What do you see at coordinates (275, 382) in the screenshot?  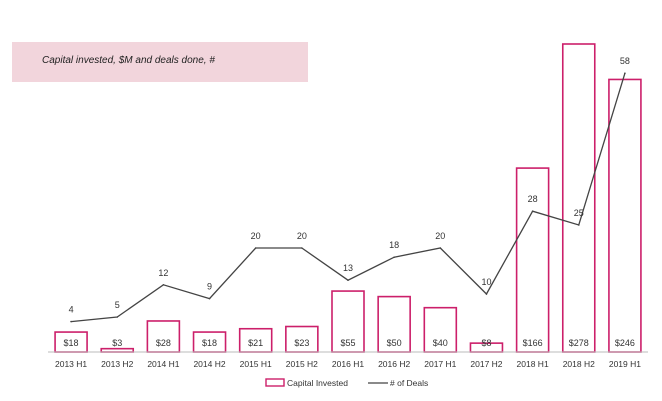 I see `legend-swatch-capital-invested` at bounding box center [275, 382].